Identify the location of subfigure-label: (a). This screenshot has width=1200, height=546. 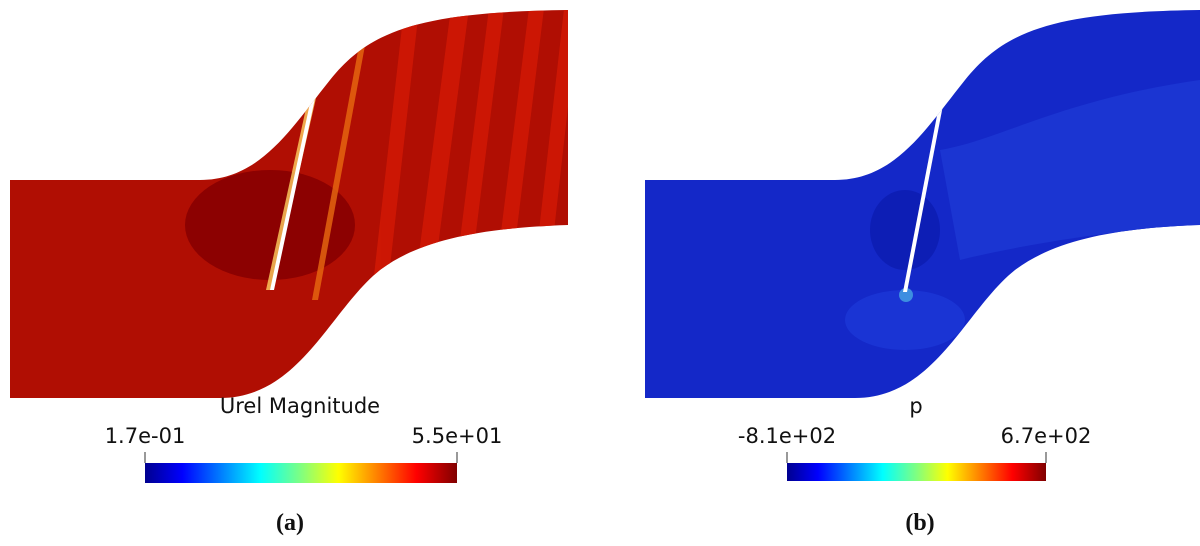
(290, 523).